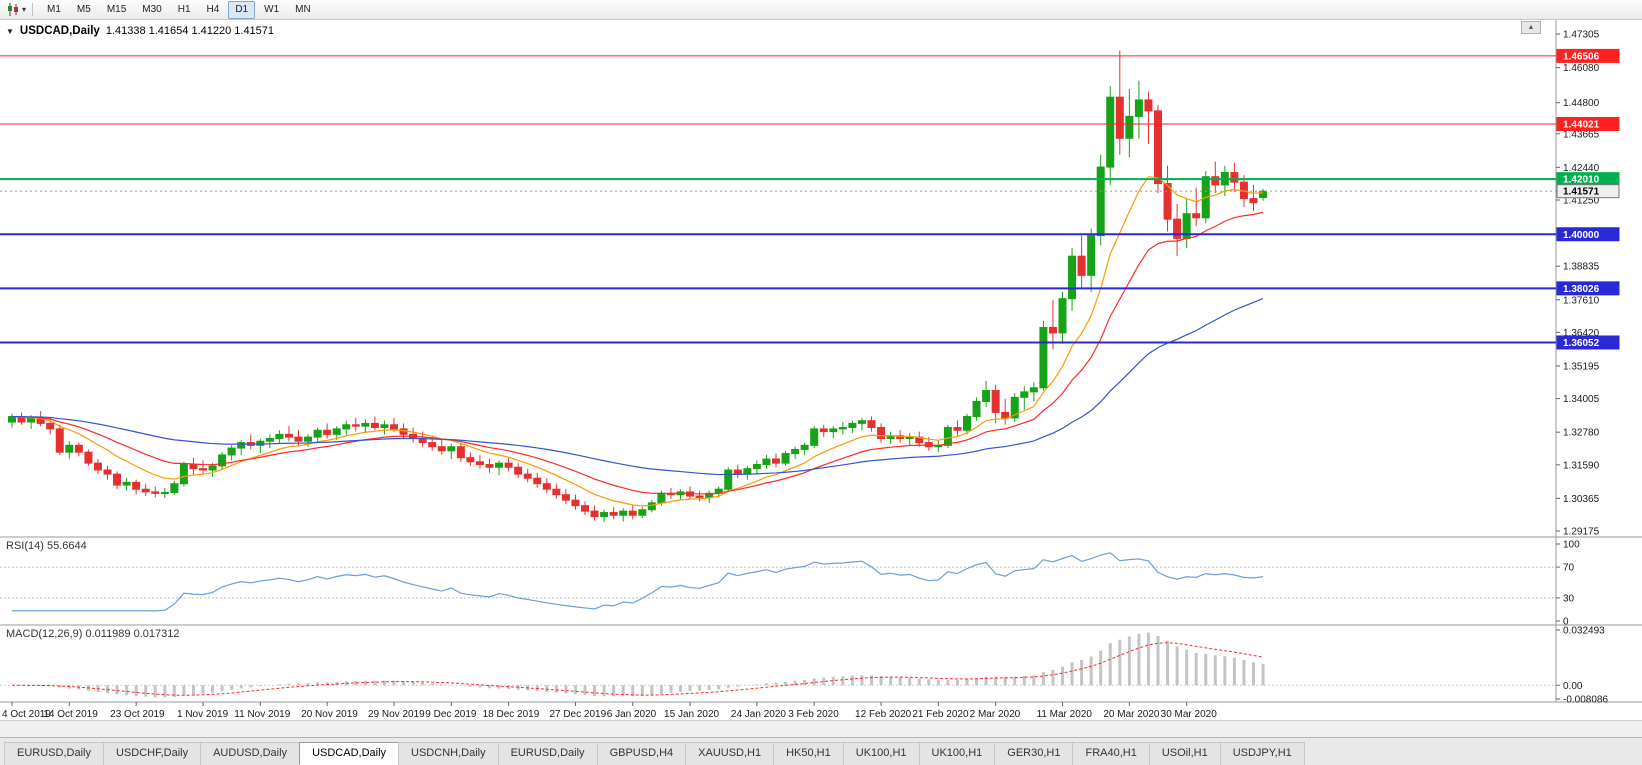 The image size is (1642, 765). What do you see at coordinates (1588, 288) in the screenshot?
I see `price-badge-1.38026: 1.38026` at bounding box center [1588, 288].